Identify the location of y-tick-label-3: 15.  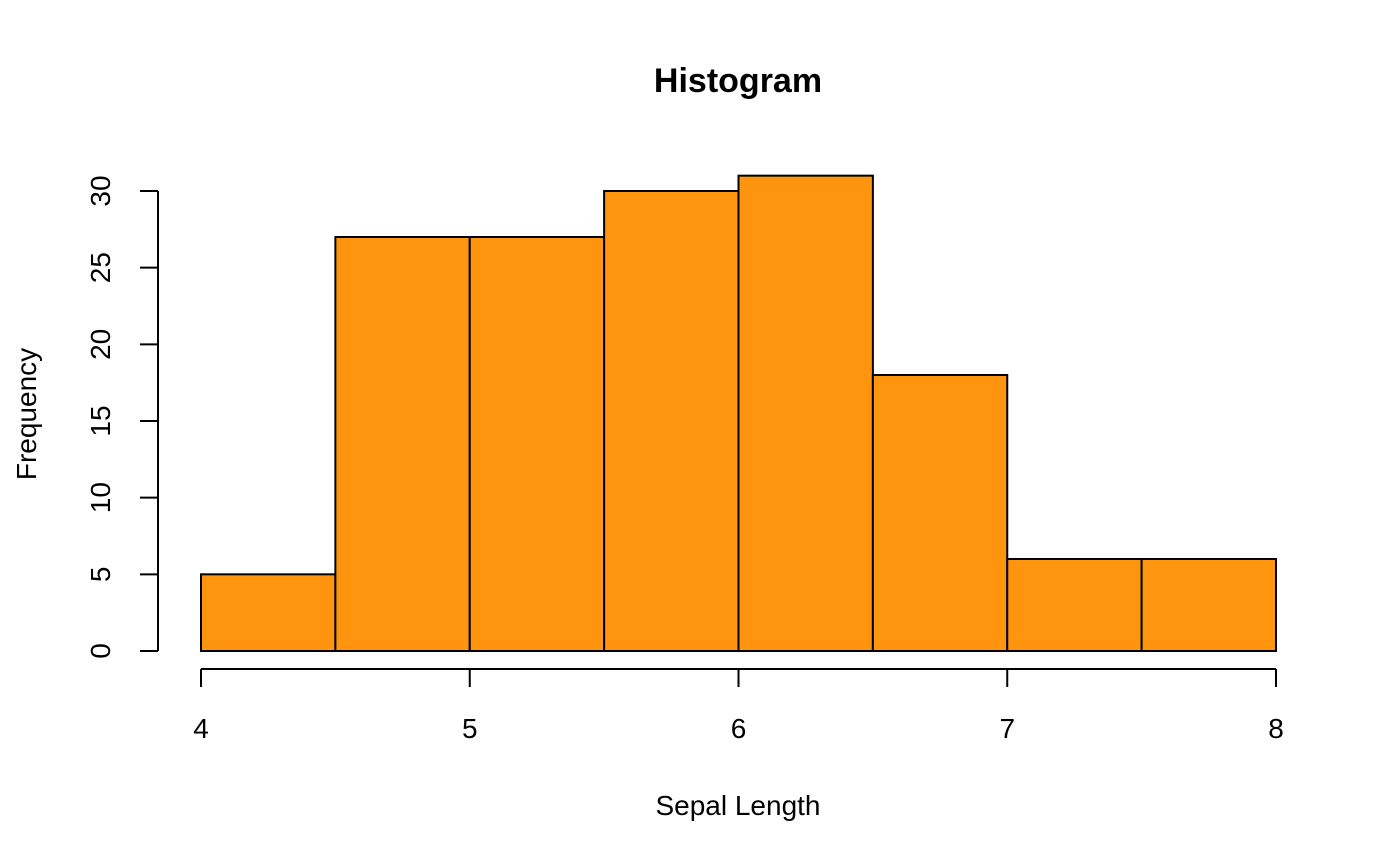
(100, 420).